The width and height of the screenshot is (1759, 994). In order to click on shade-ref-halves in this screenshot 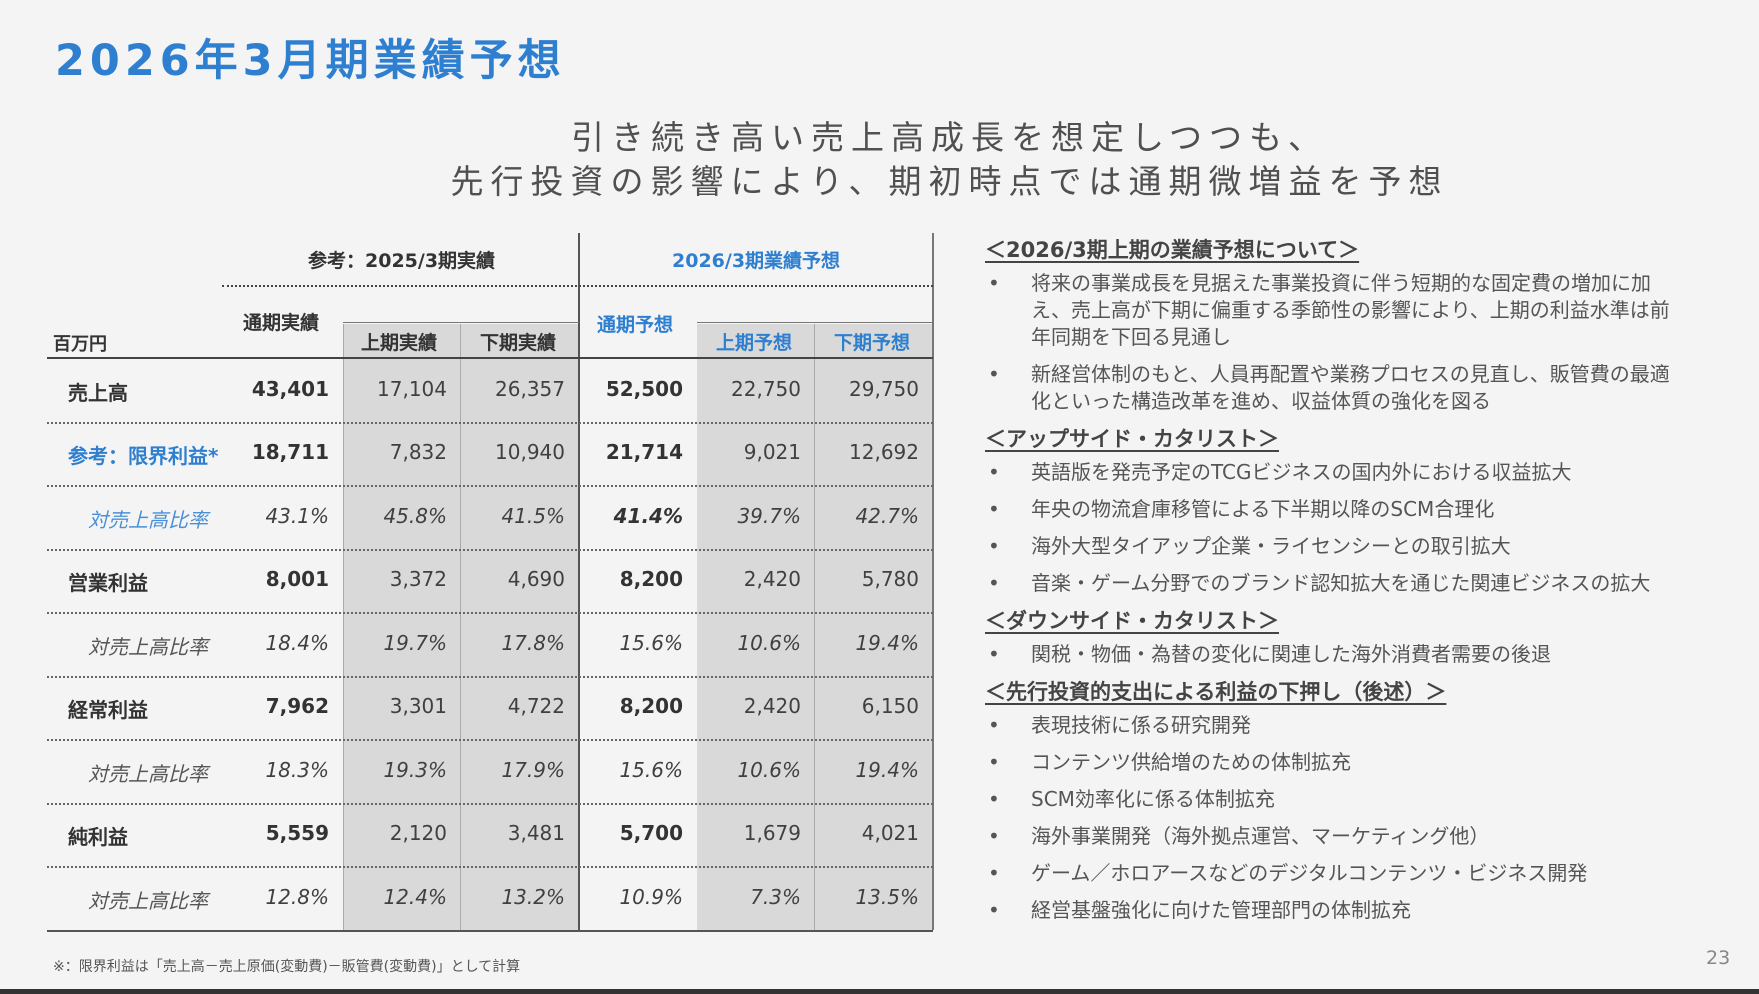, I will do `click(461, 627)`.